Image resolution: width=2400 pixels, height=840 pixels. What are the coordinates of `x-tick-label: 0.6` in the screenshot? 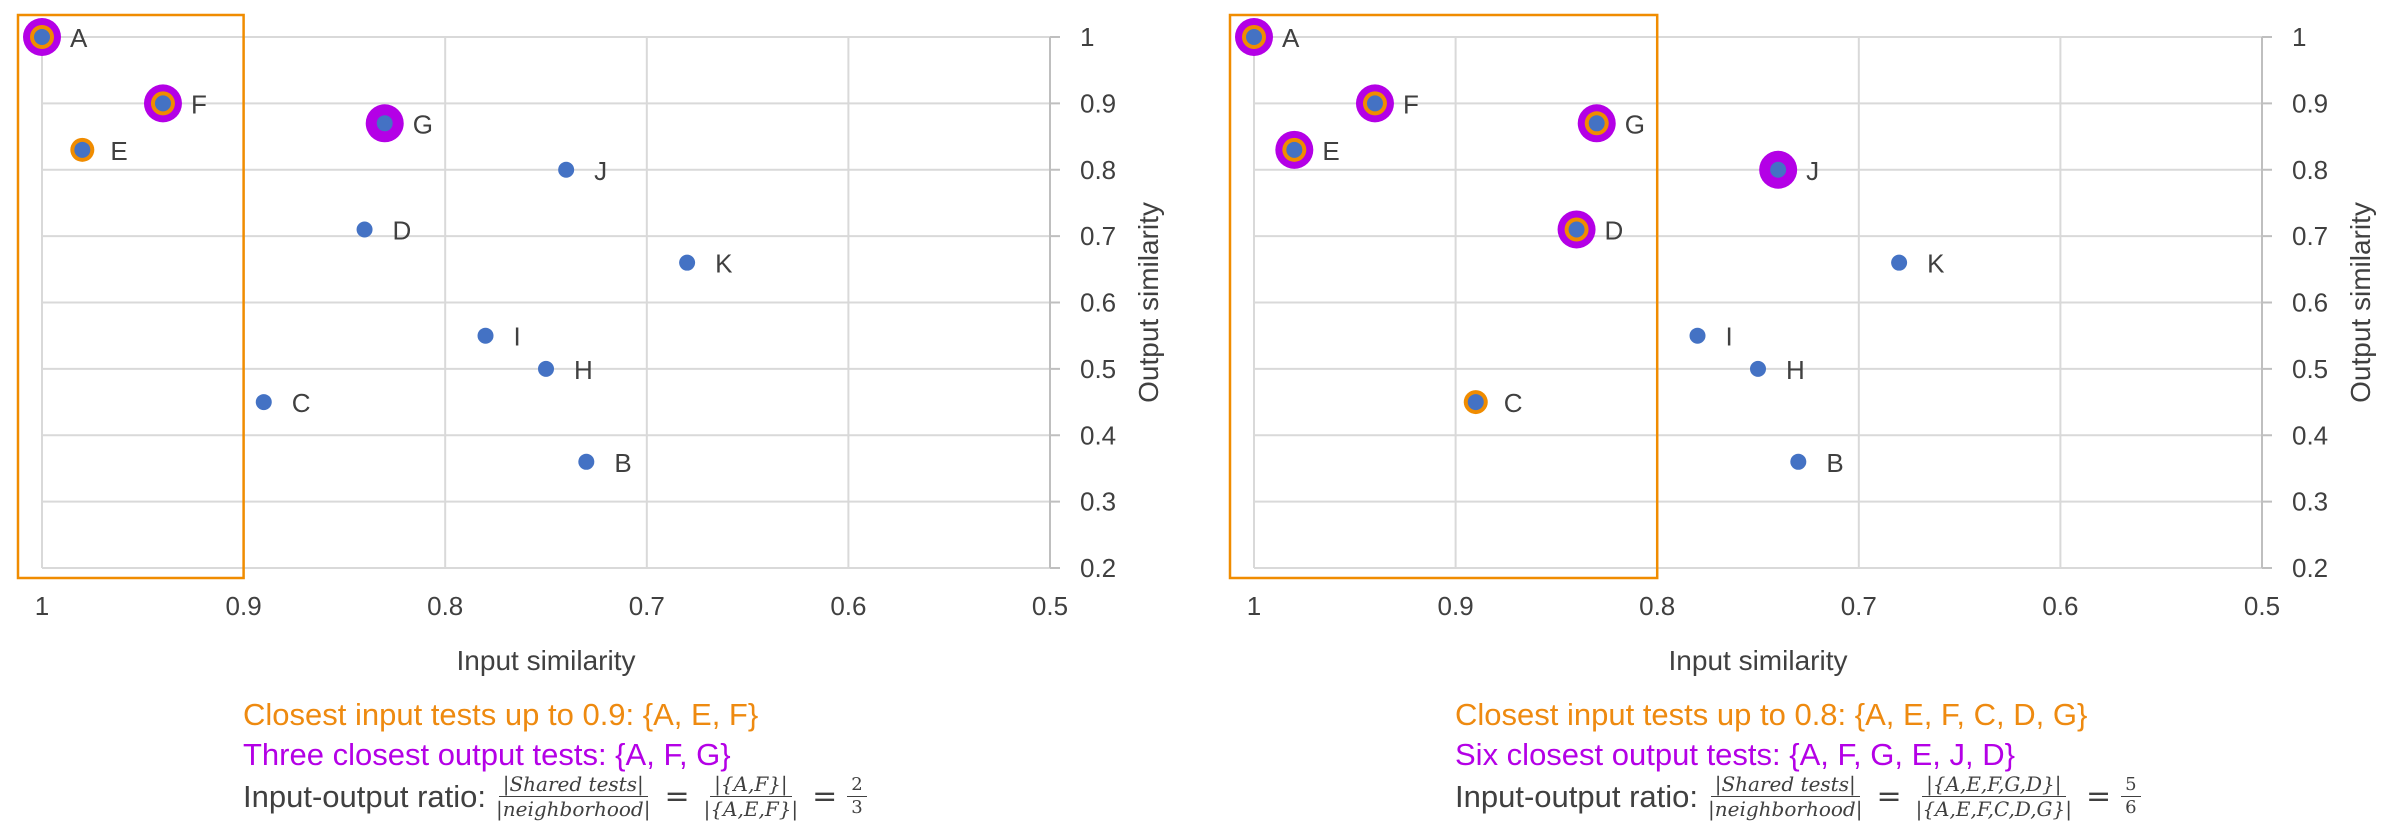 It's located at (848, 606).